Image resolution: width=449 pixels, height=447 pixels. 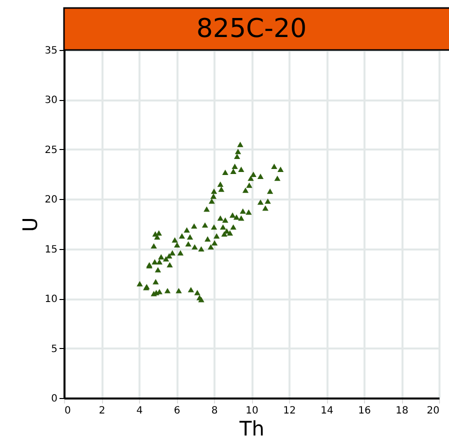 What do you see at coordinates (102, 411) in the screenshot?
I see `x-tick-label: 2` at bounding box center [102, 411].